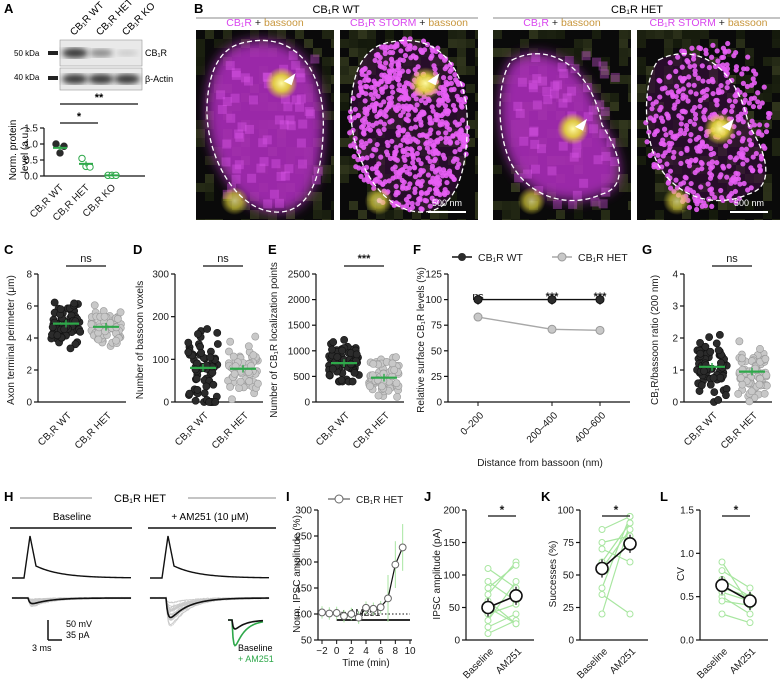  What do you see at coordinates (156, 53) in the screenshot?
I see `band-label-cb1r: CB₁R` at bounding box center [156, 53].